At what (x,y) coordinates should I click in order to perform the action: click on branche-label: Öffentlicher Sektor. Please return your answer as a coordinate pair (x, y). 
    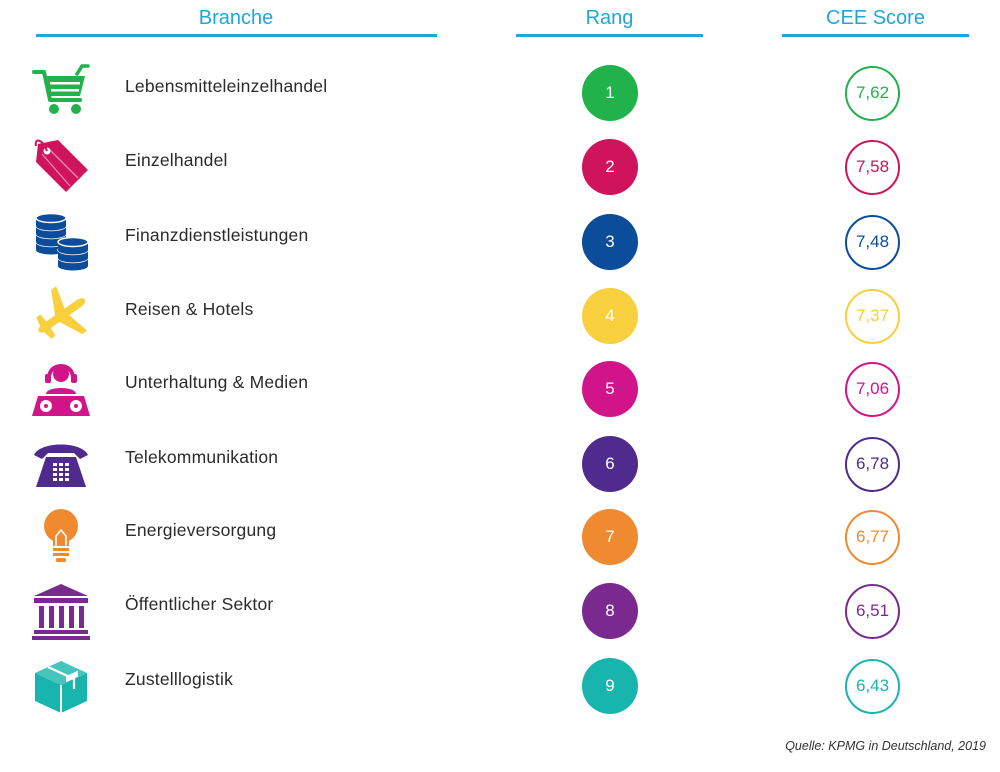
    Looking at the image, I should click on (199, 604).